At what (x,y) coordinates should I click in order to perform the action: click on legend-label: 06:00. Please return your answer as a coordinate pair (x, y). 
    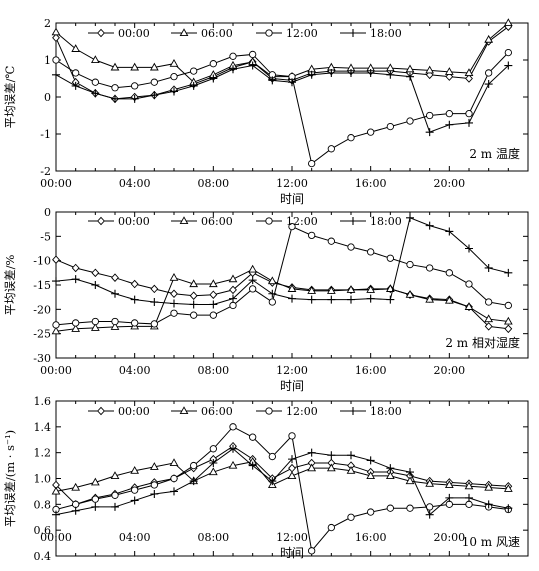
    Looking at the image, I should click on (217, 221).